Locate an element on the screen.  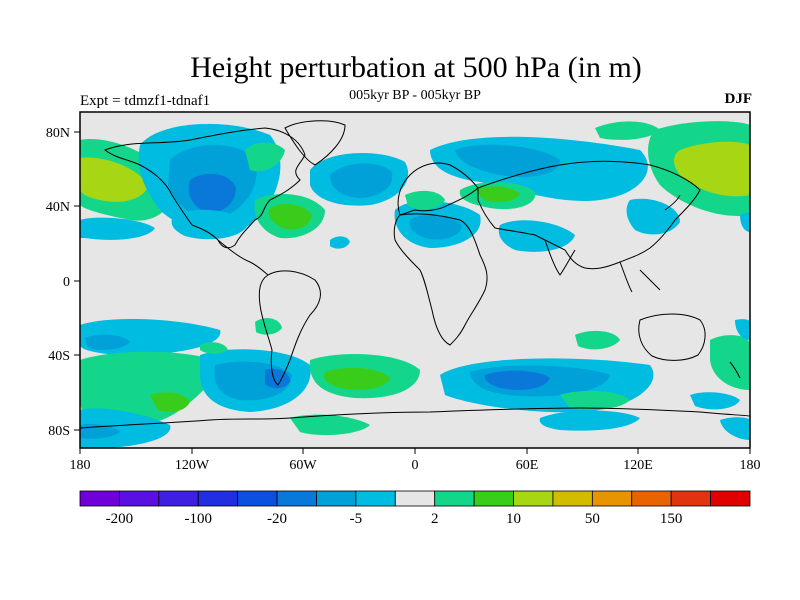
plot-subtitle: 005kyr BP - 005kyr BP is located at coordinates (415, 95).